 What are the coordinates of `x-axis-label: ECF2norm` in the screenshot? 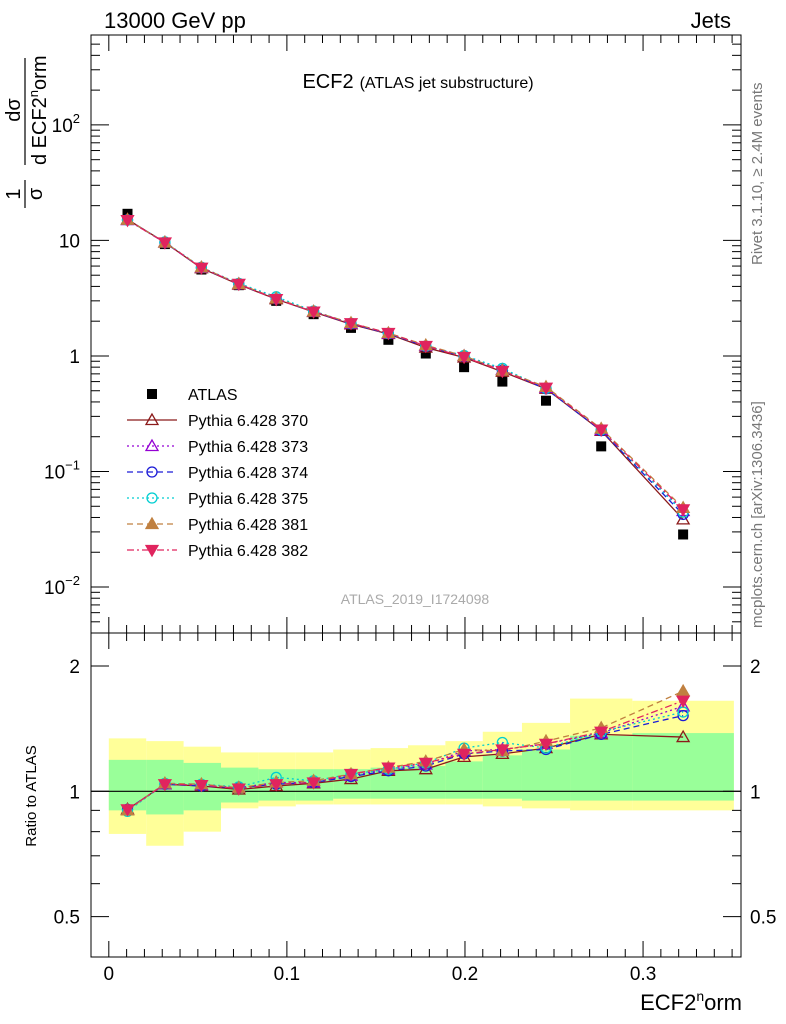 It's located at (691, 1001).